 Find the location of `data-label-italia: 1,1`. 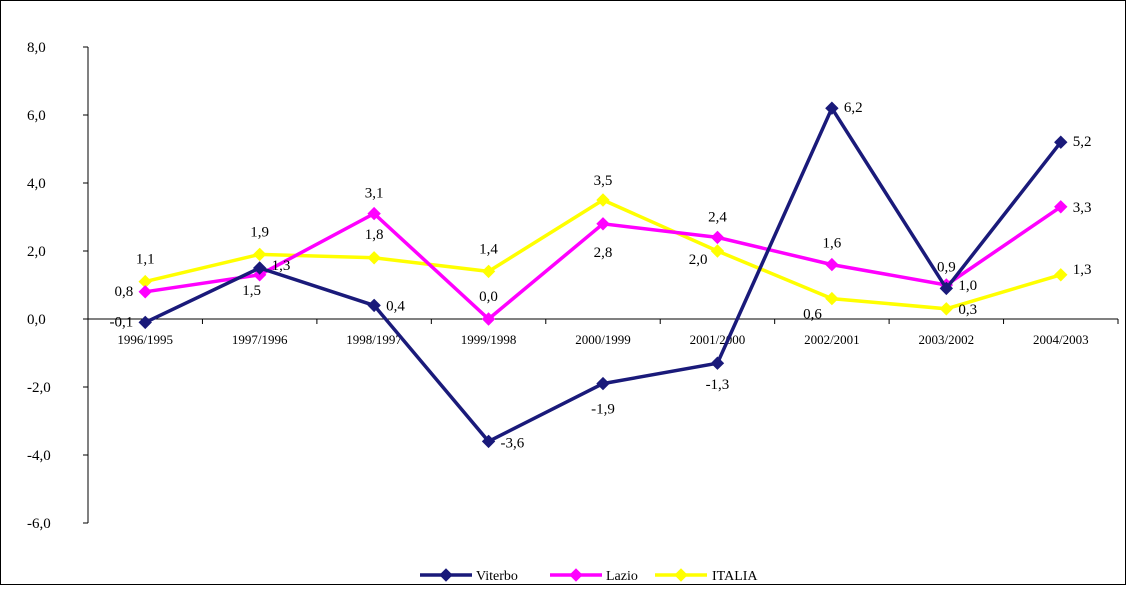

data-label-italia: 1,1 is located at coordinates (145, 260).